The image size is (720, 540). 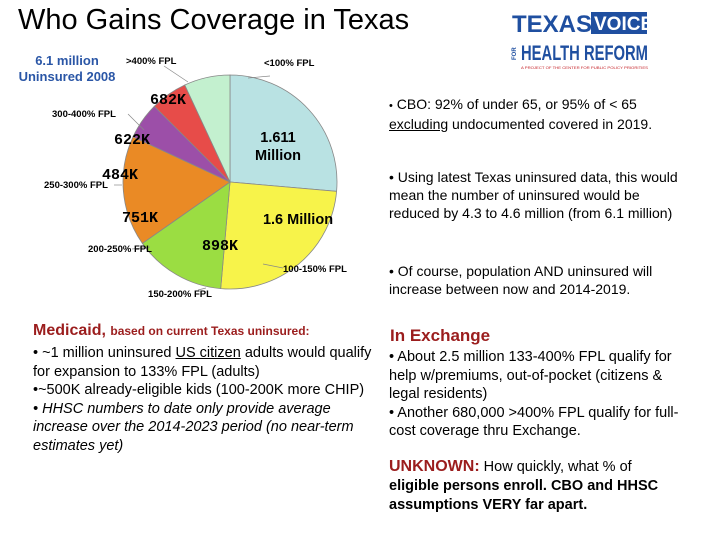 I want to click on pie-value-label: 751K, so click(x=140, y=218).